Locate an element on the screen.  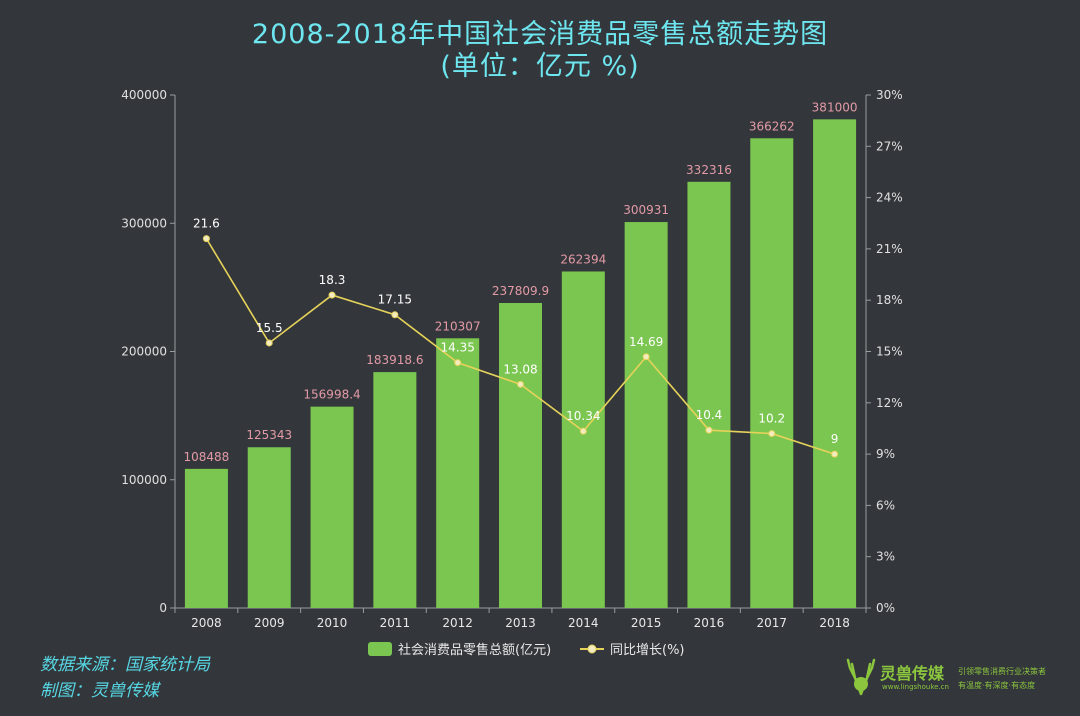
bar-value-label: 262394 is located at coordinates (583, 259).